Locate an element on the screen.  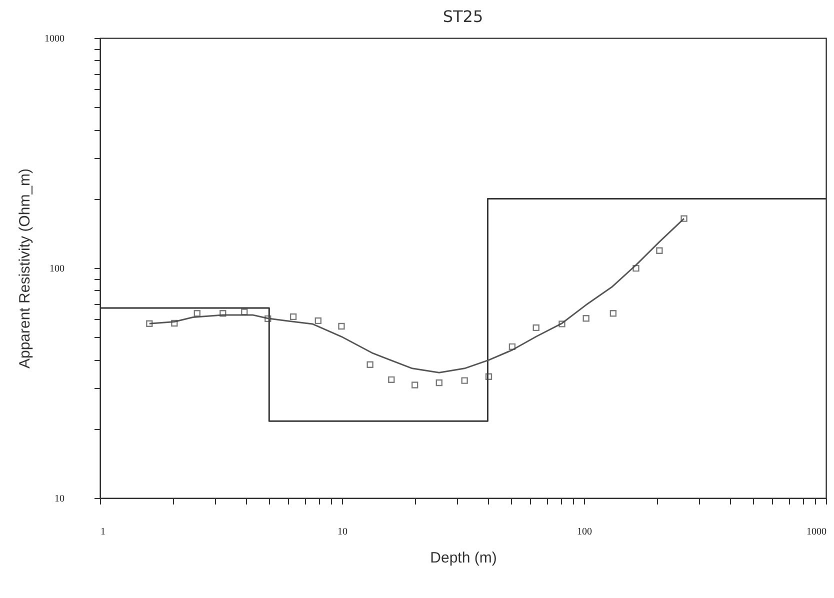
y-tick-label: 1000 is located at coordinates (54, 39).